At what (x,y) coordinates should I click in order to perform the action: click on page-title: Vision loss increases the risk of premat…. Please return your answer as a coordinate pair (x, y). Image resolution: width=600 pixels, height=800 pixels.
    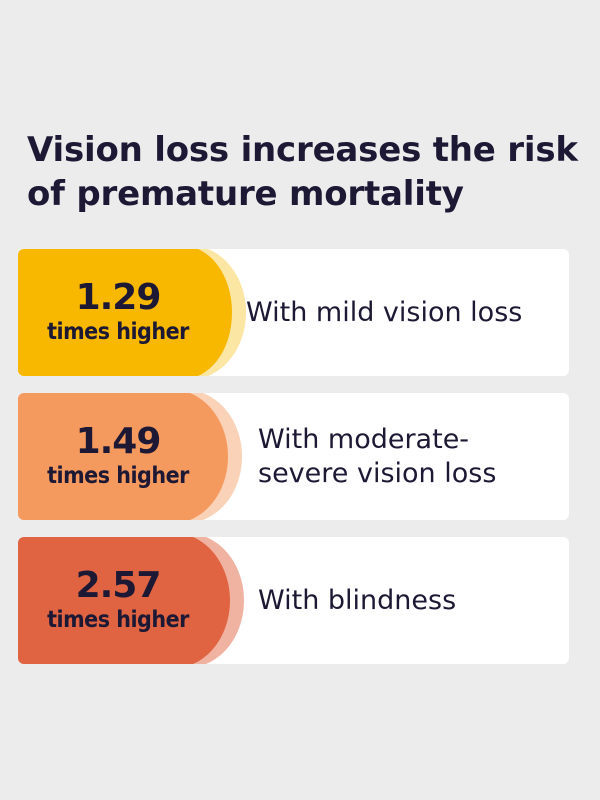
    Looking at the image, I should click on (302, 172).